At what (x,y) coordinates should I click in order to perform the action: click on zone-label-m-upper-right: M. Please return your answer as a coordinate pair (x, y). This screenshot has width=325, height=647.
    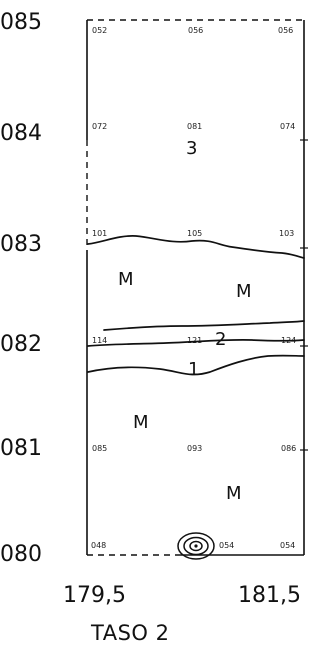
    Looking at the image, I should click on (244, 291).